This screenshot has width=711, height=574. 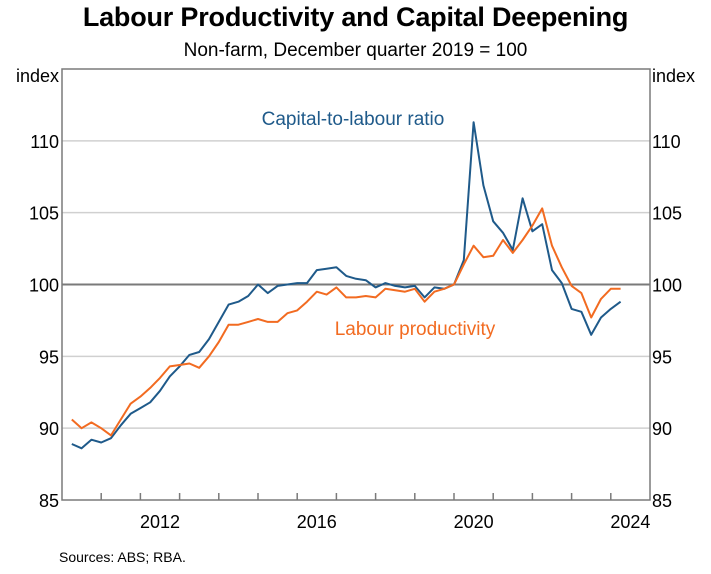 I want to click on y-axis-unit-left: index, so click(x=37, y=76).